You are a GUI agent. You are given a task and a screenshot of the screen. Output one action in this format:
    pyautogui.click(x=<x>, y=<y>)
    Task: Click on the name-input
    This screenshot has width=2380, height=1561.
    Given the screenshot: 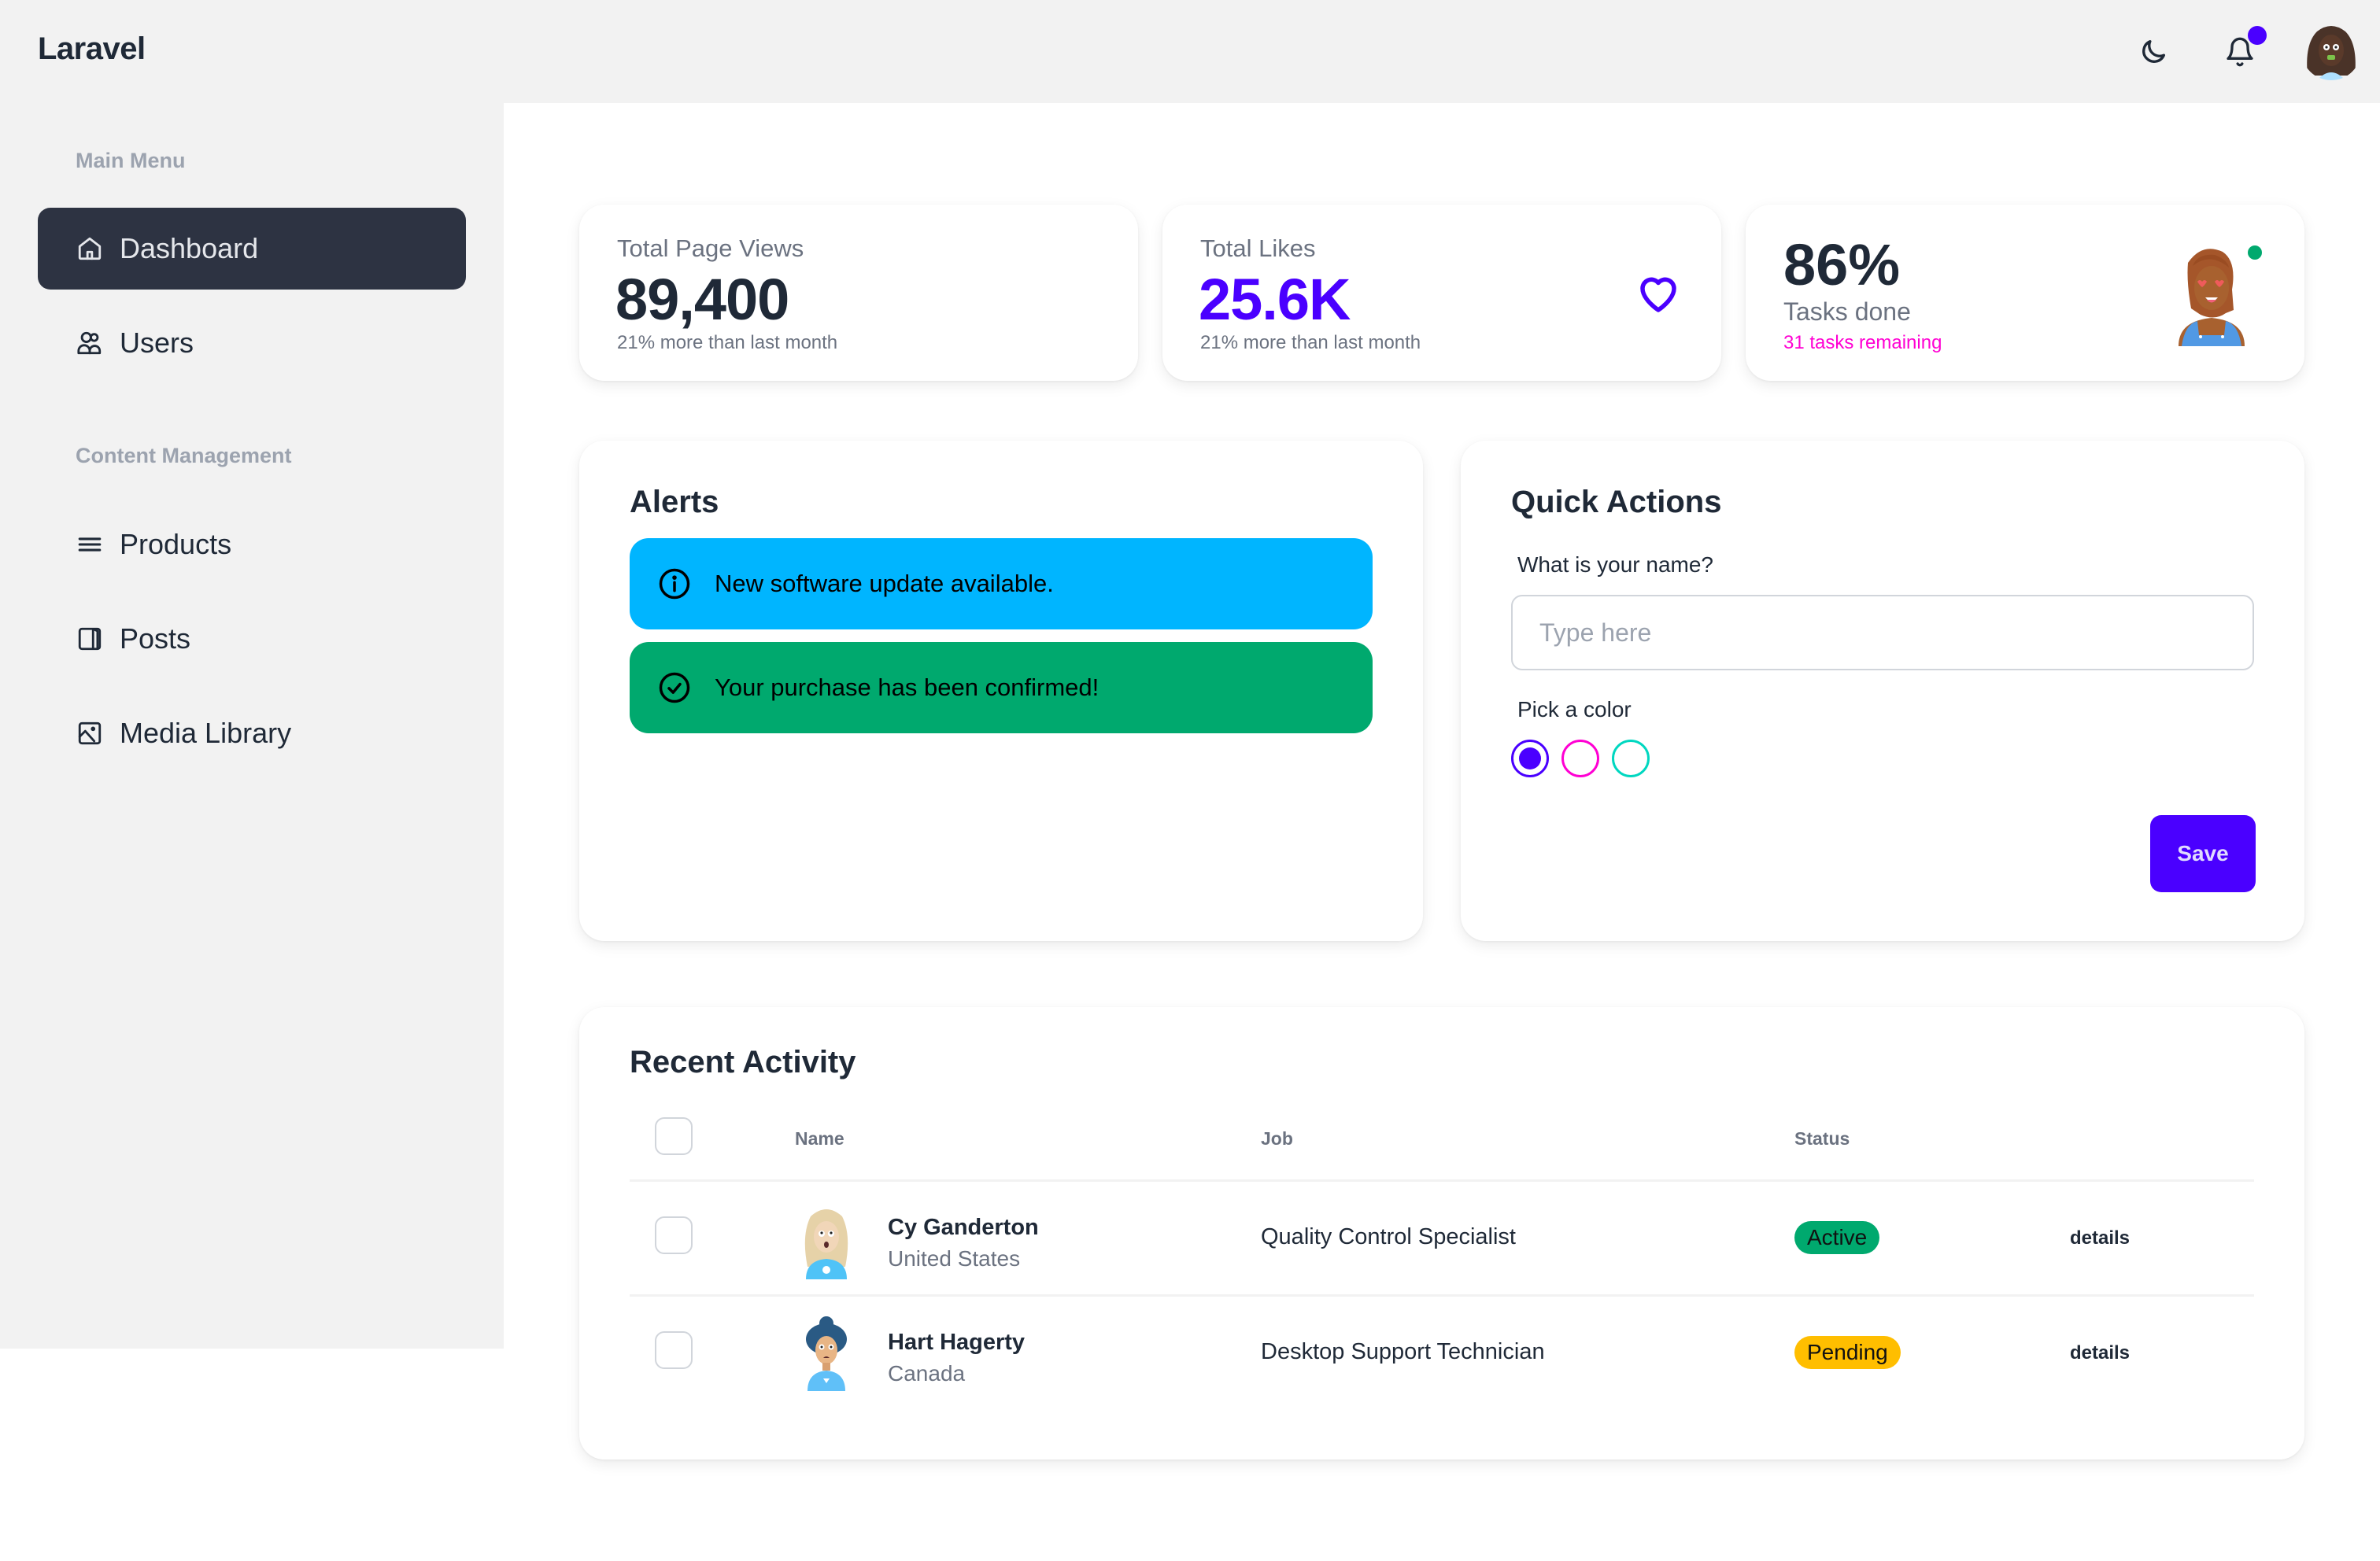 What is the action you would take?
    pyautogui.click(x=1882, y=632)
    